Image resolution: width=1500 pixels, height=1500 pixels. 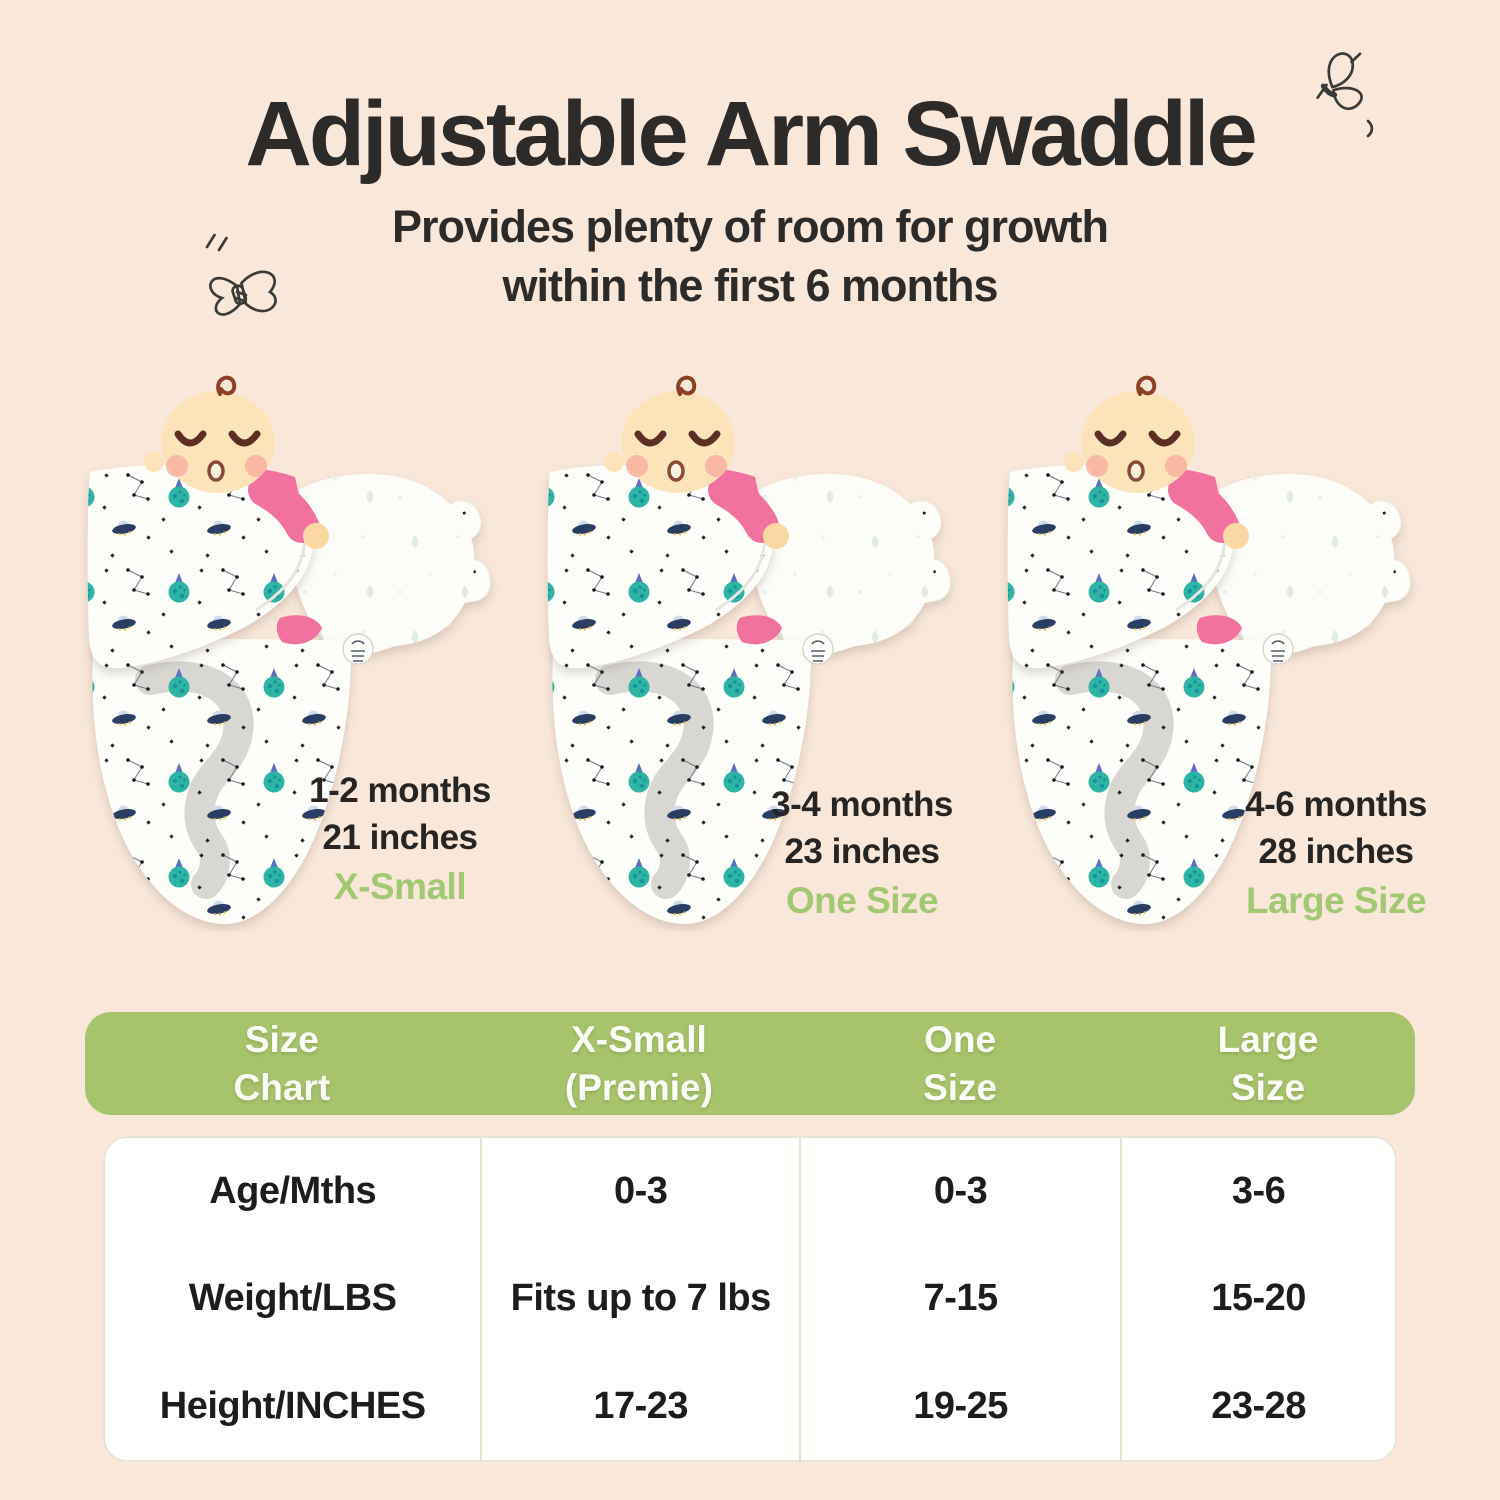 I want to click on subtitle-line-2: within the first 6 months, so click(x=750, y=285).